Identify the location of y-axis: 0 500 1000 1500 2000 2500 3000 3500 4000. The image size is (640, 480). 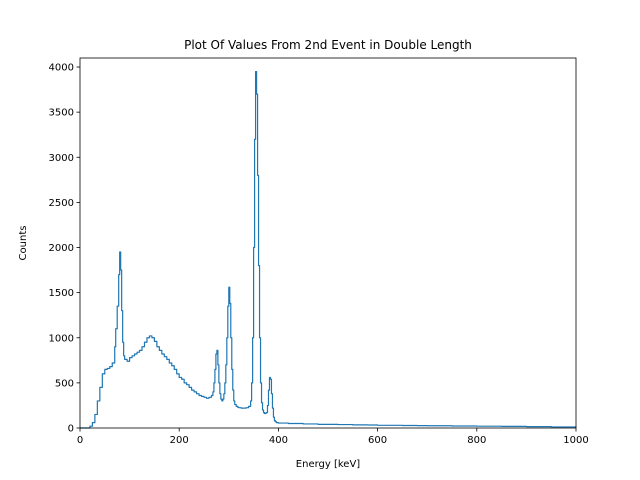
(64, 249).